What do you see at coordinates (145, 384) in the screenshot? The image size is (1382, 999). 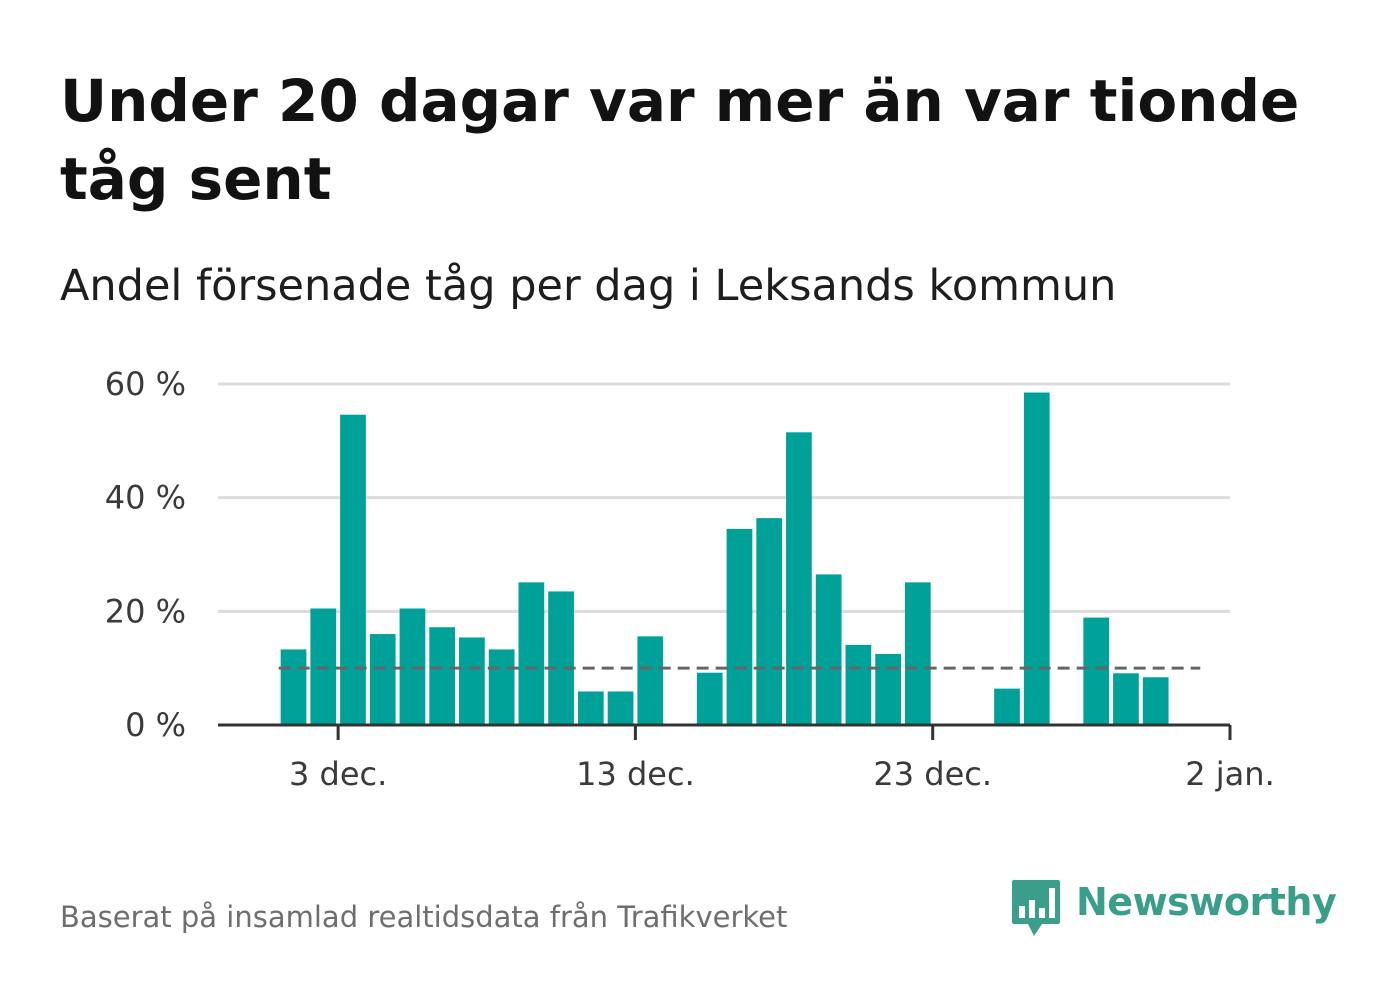 I see `y-tick-label: 60 %` at bounding box center [145, 384].